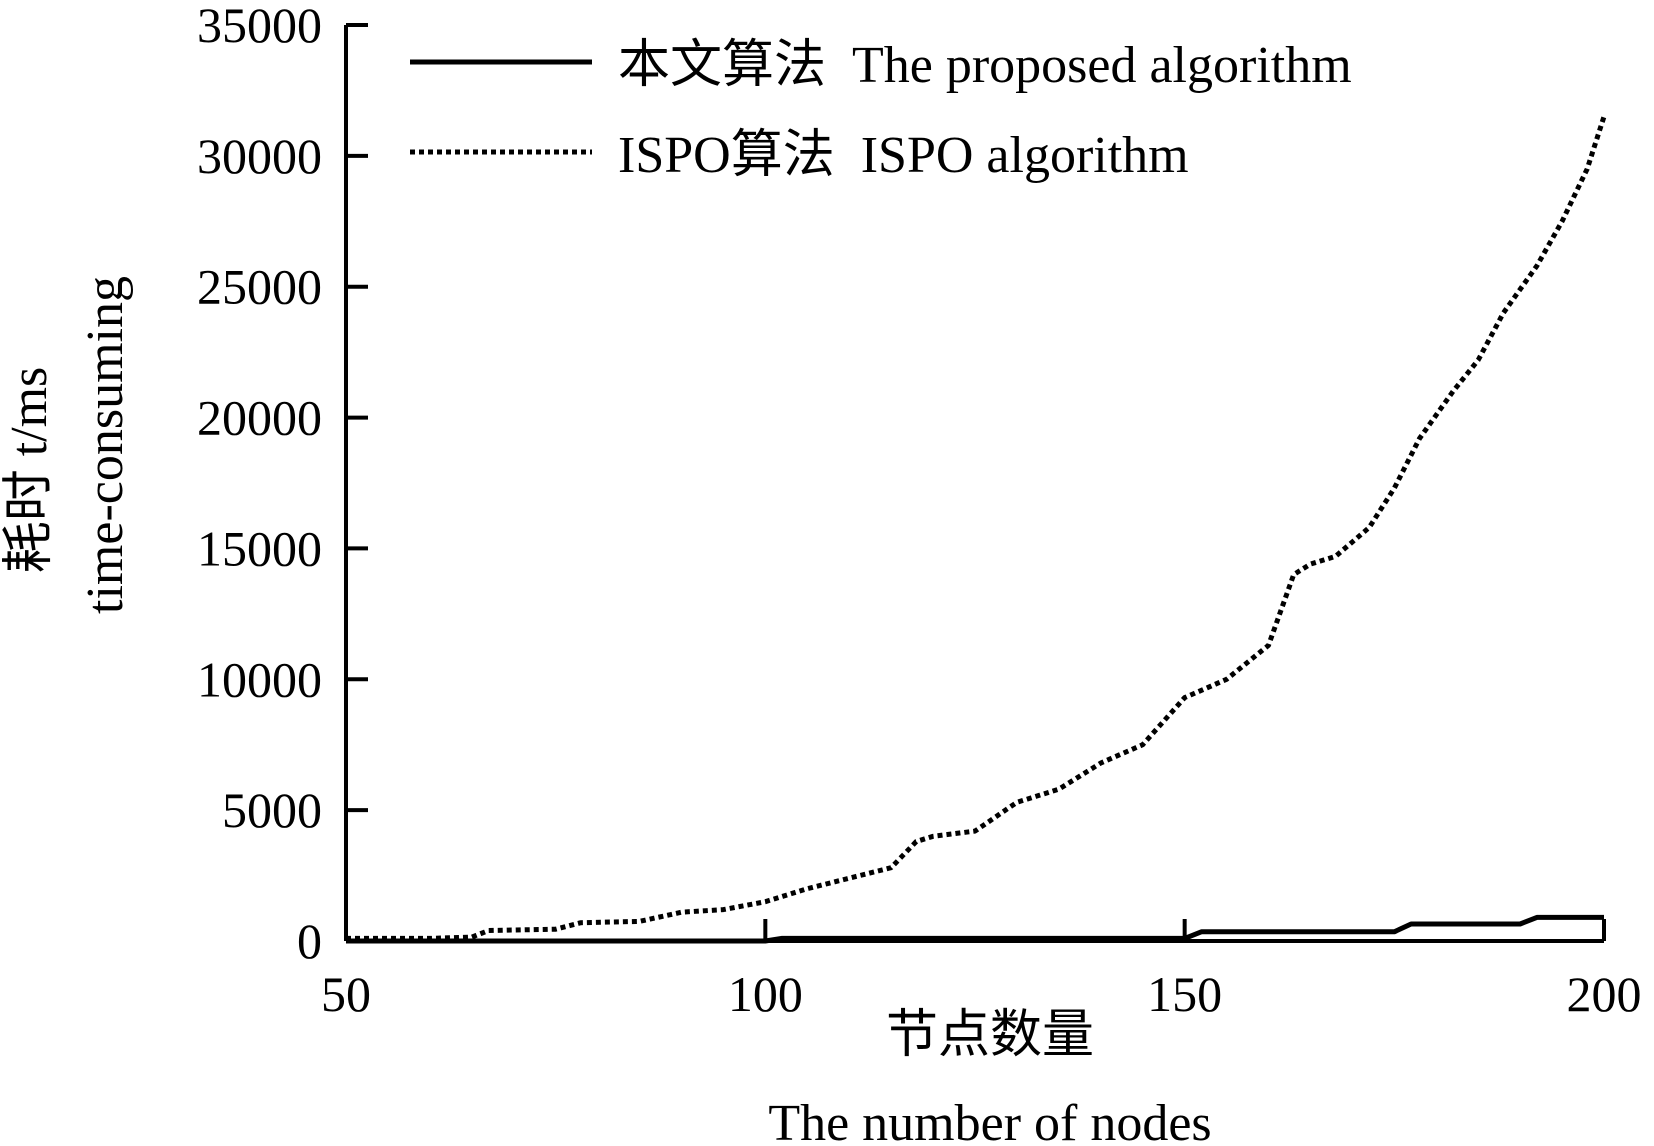  What do you see at coordinates (765, 994) in the screenshot?
I see `x-tick-label: 100` at bounding box center [765, 994].